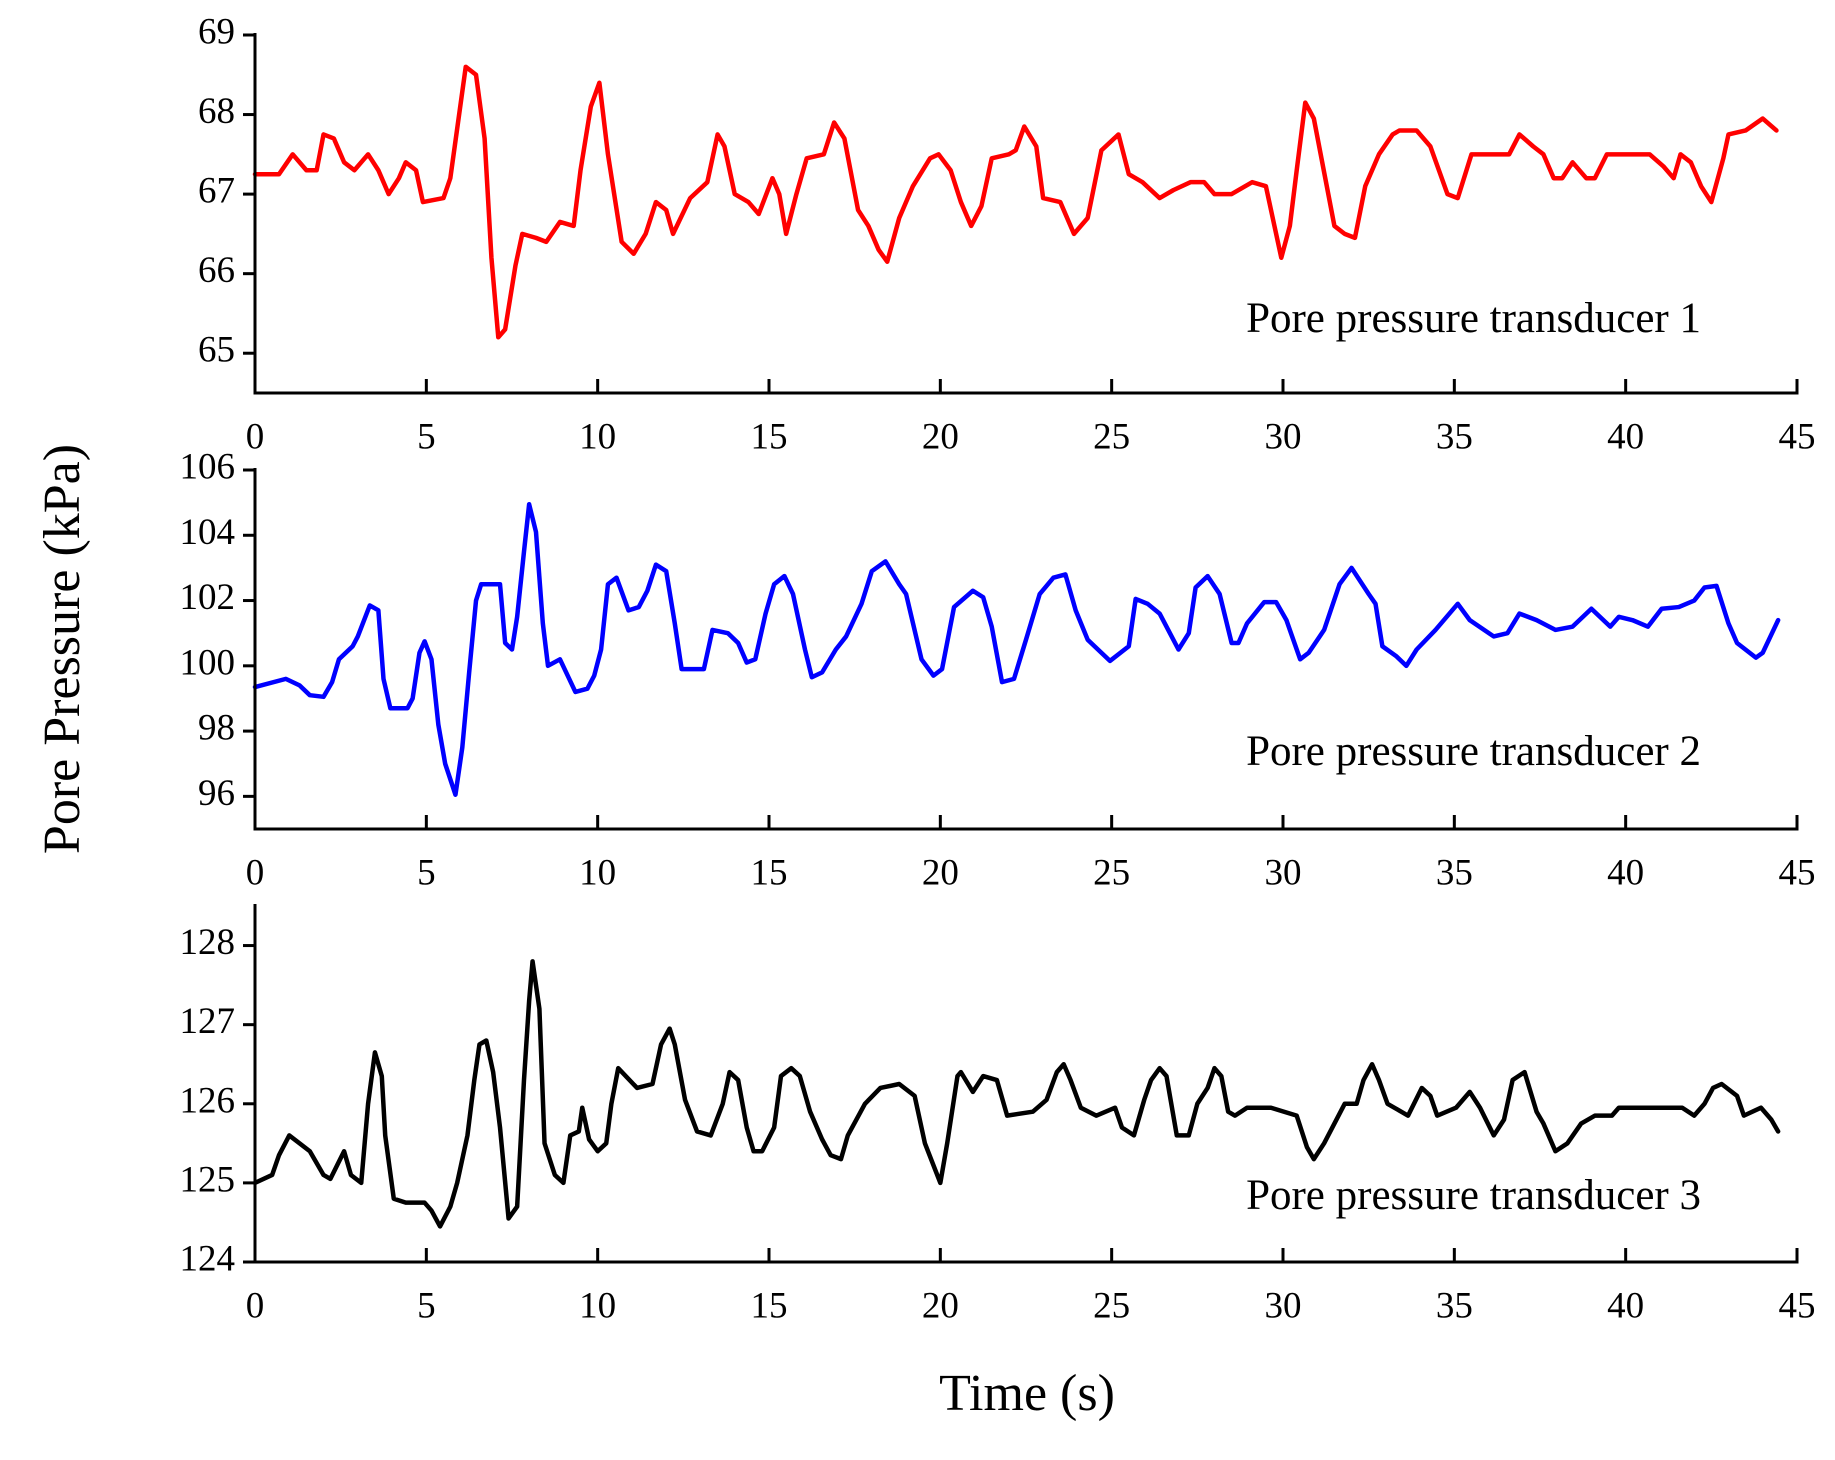 Image resolution: width=1835 pixels, height=1460 pixels. What do you see at coordinates (208, 1021) in the screenshot?
I see `y-tick-label: 127` at bounding box center [208, 1021].